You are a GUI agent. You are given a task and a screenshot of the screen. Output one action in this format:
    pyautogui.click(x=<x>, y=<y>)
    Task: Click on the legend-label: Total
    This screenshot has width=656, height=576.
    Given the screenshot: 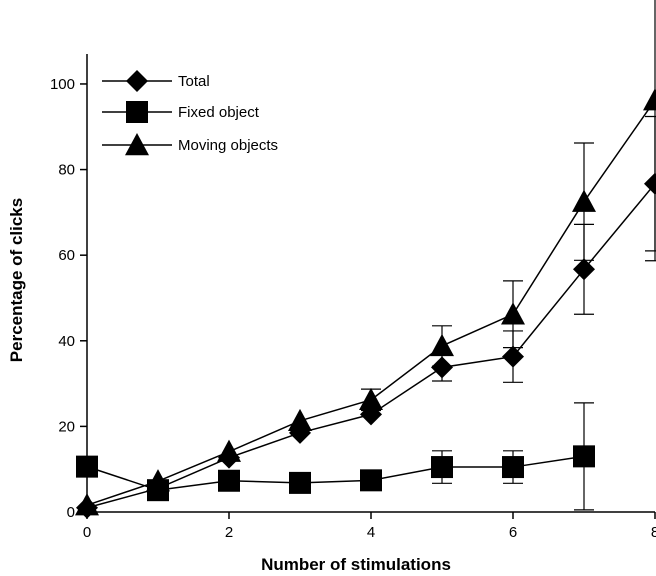 What is the action you would take?
    pyautogui.click(x=194, y=81)
    